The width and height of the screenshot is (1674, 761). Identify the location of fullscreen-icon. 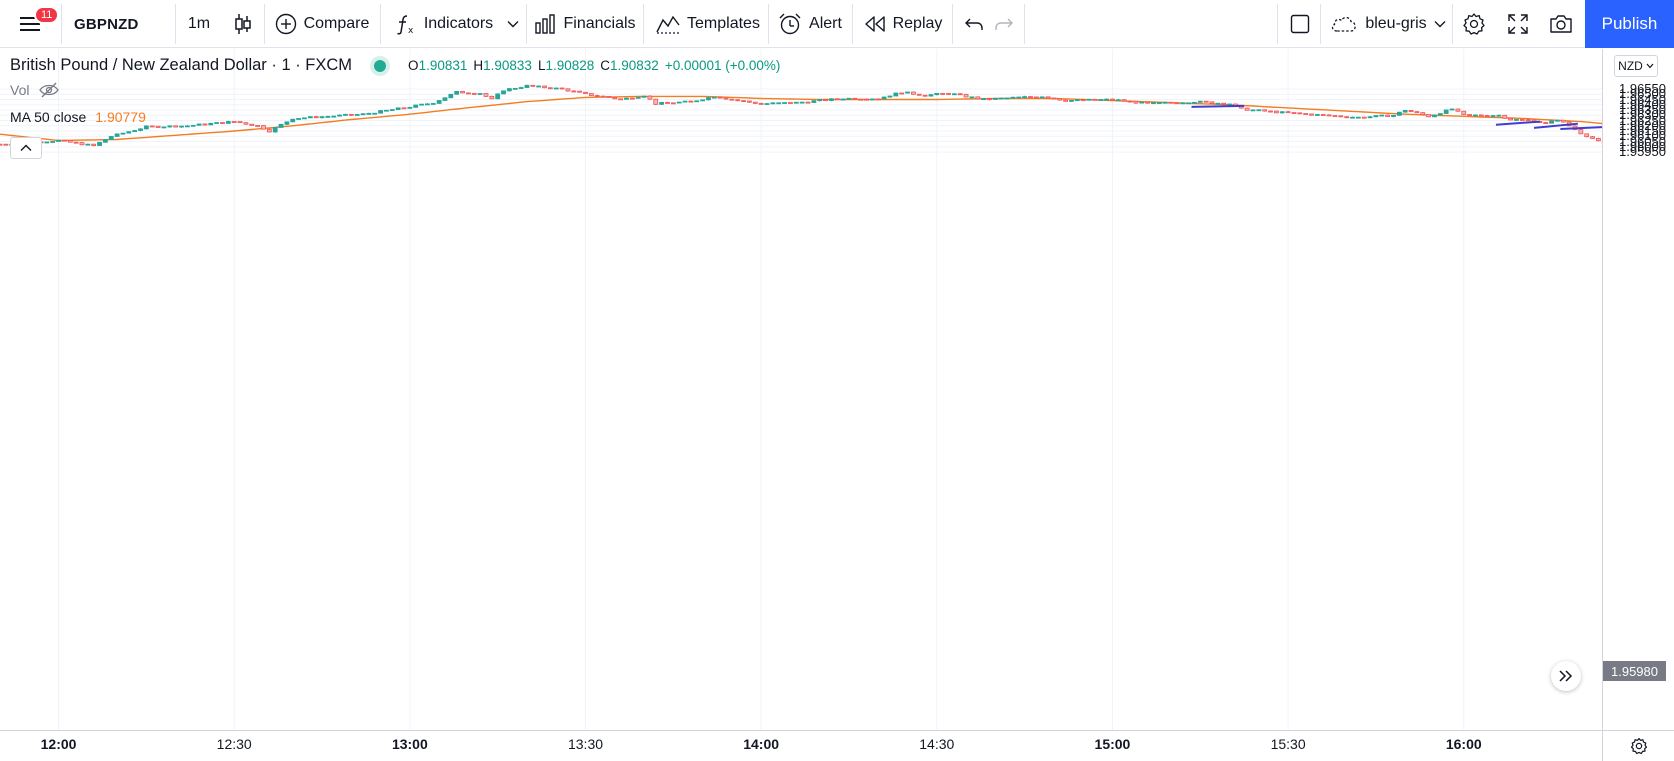
(1518, 24).